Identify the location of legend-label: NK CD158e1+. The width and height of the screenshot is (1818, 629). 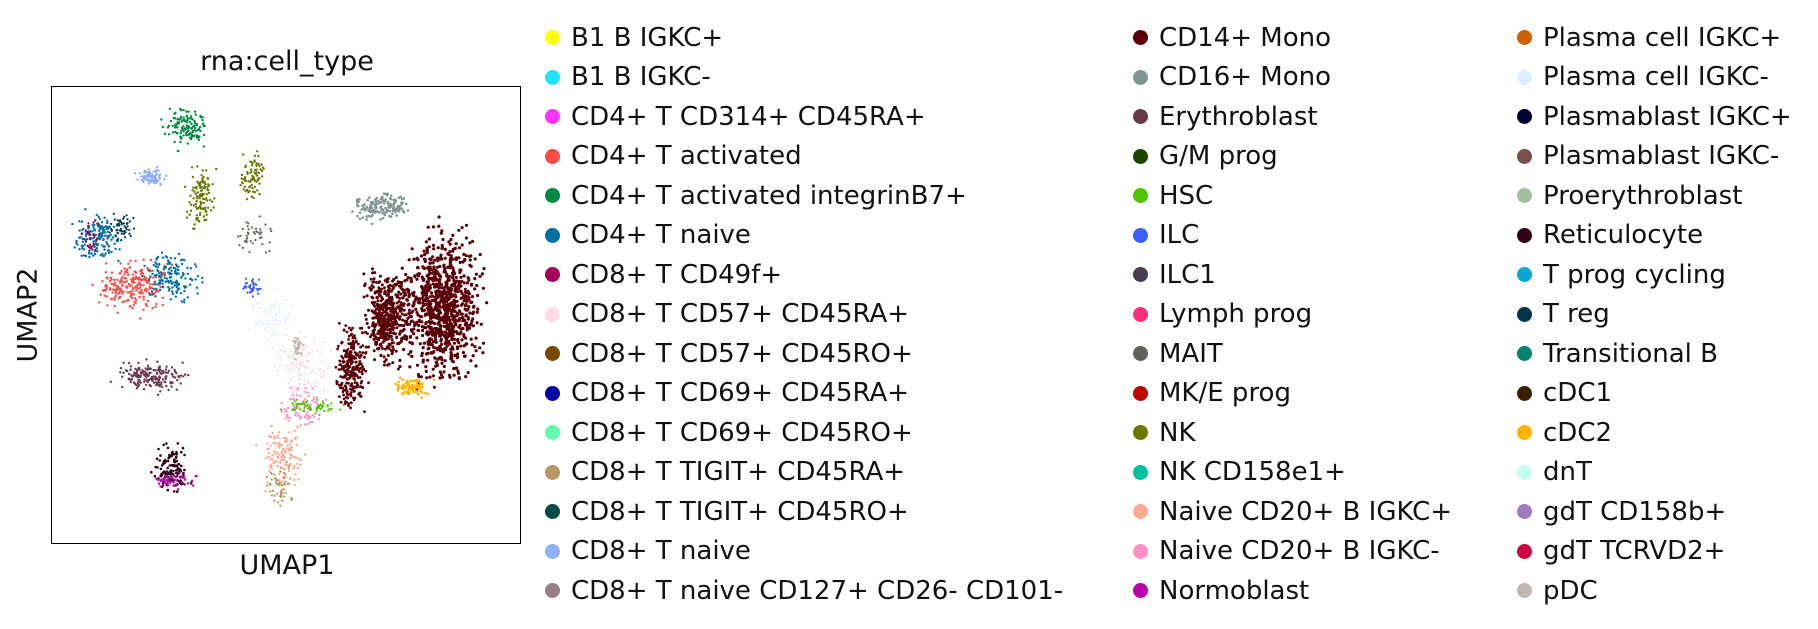
(1252, 472).